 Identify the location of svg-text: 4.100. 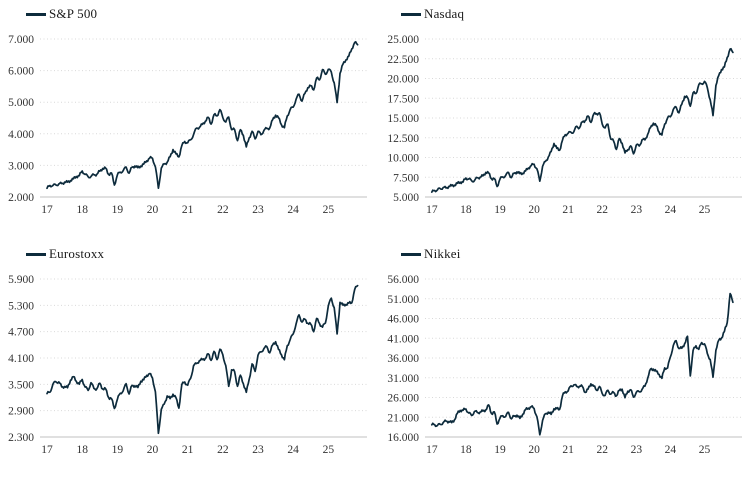
(21, 359).